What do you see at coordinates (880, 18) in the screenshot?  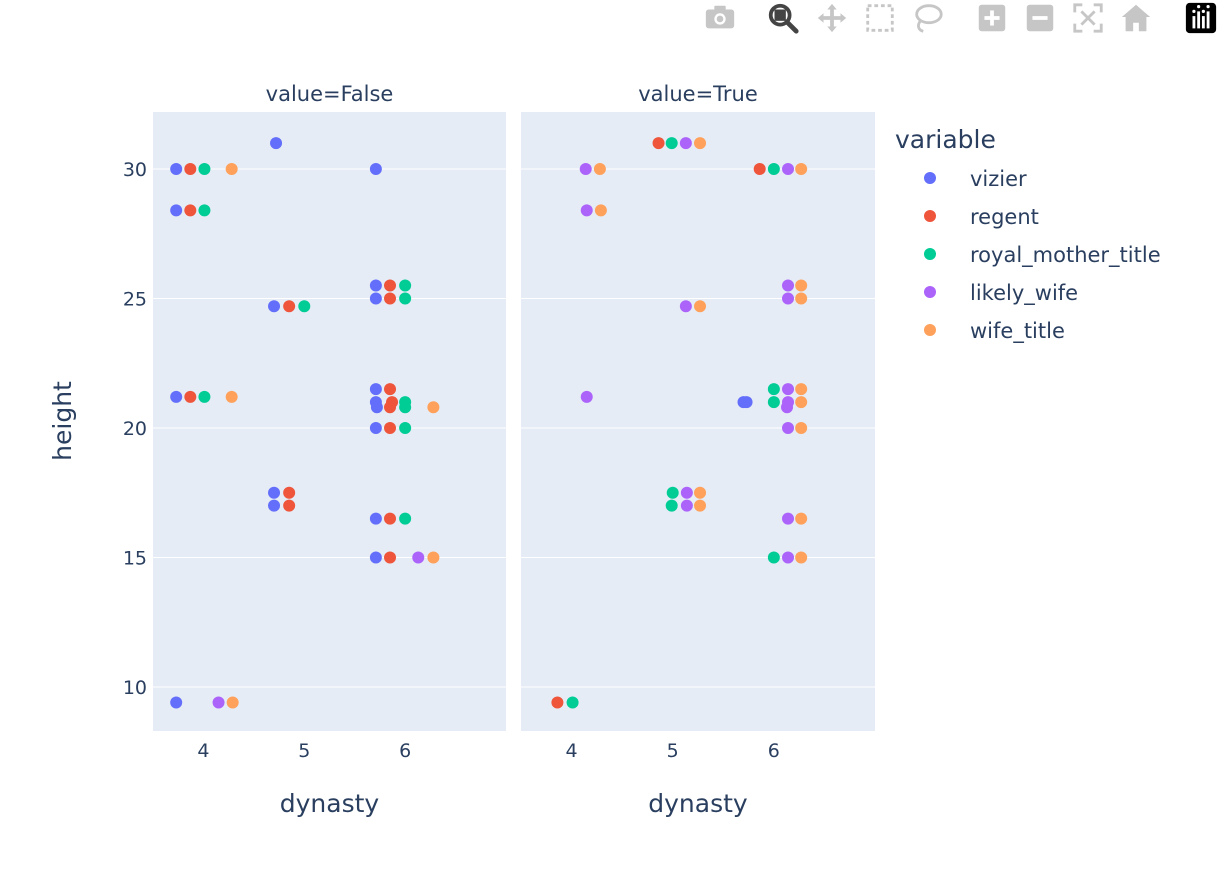 I see `box-select-button` at bounding box center [880, 18].